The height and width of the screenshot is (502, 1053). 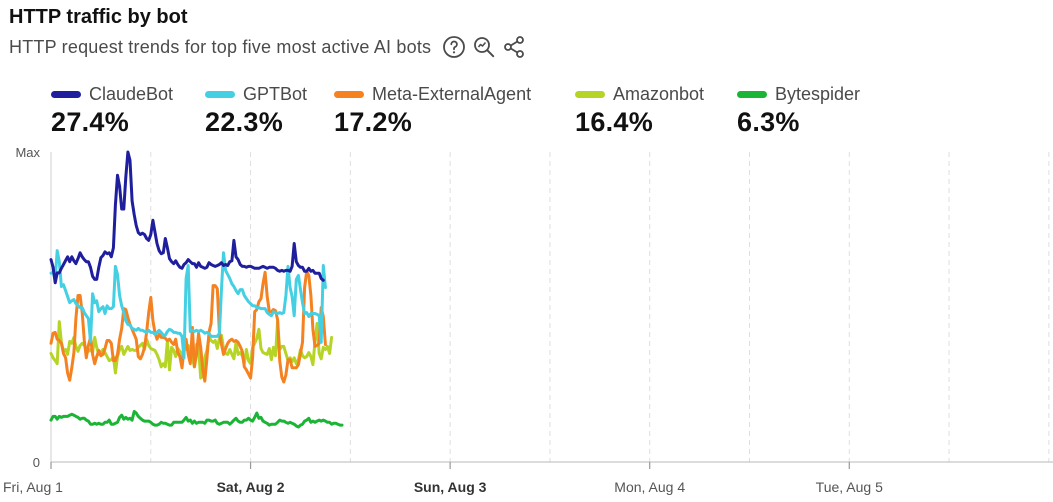 I want to click on x-tick-label: Sat, Aug 2, so click(x=251, y=487).